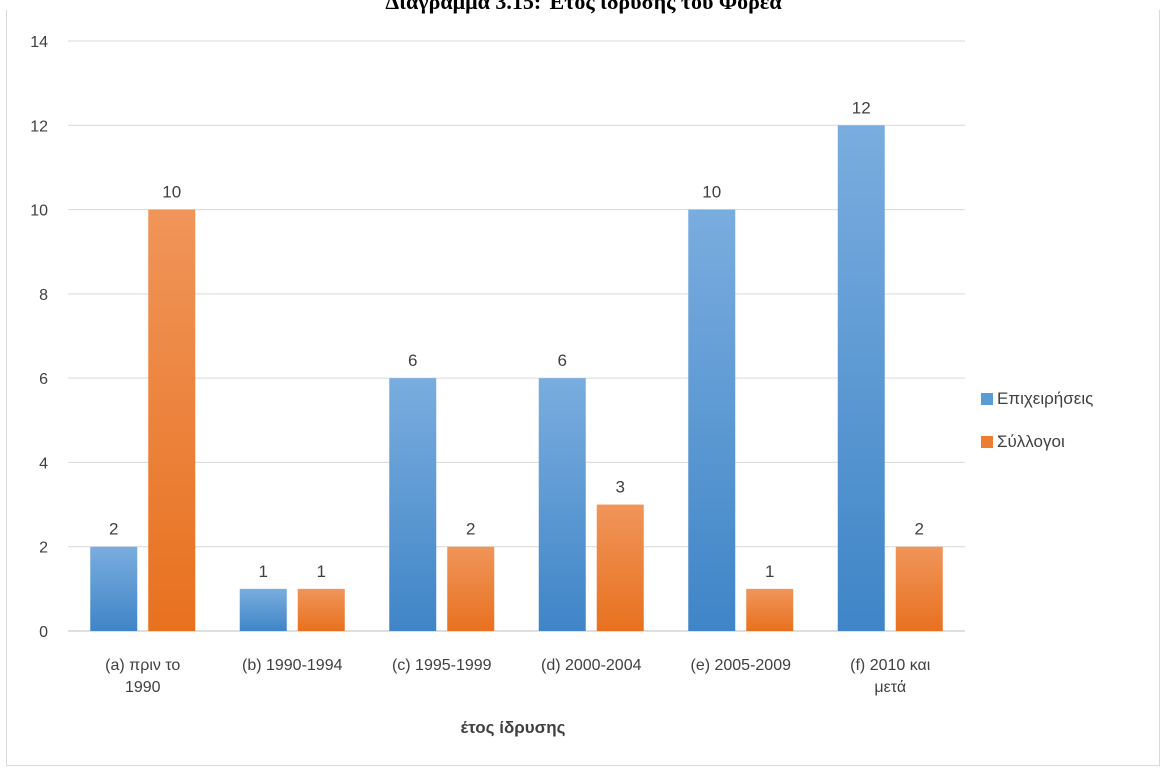 The width and height of the screenshot is (1167, 769). I want to click on x-tick-label: (b) 1990-1994, so click(292, 665).